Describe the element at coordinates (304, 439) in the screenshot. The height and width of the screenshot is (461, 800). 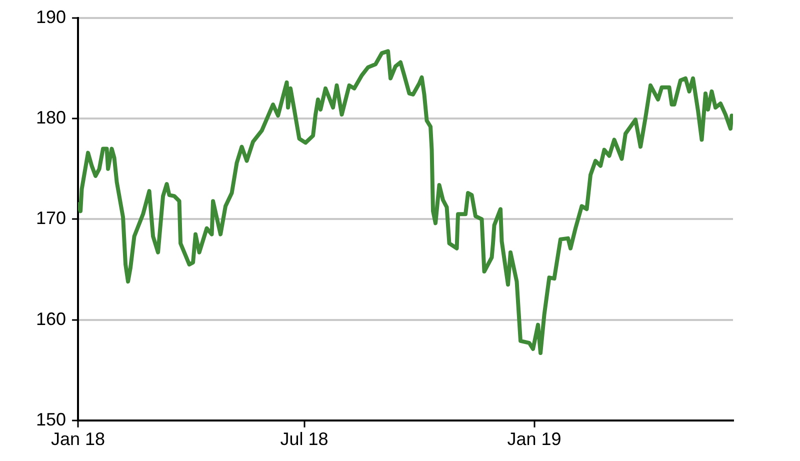
I see `x-tick-label: Jul 18` at that location.